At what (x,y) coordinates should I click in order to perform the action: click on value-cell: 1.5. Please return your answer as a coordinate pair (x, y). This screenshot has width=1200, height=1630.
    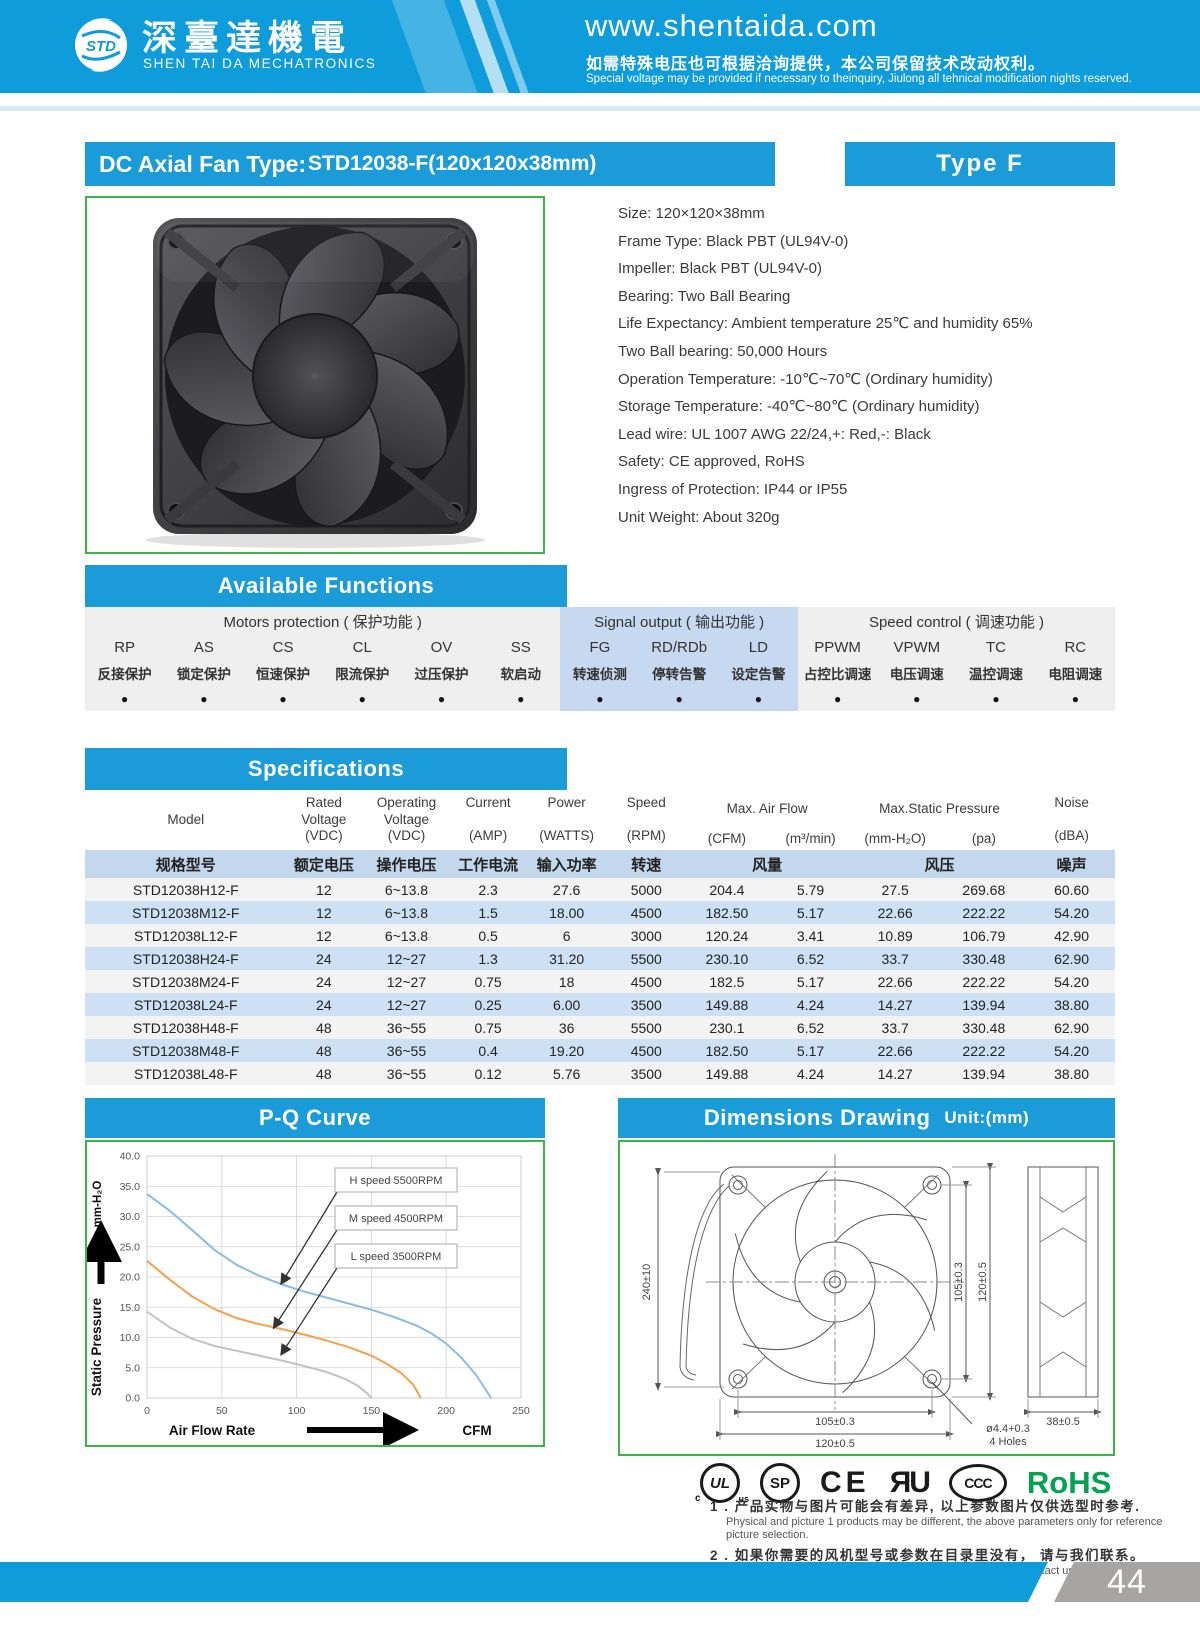
    Looking at the image, I should click on (488, 912).